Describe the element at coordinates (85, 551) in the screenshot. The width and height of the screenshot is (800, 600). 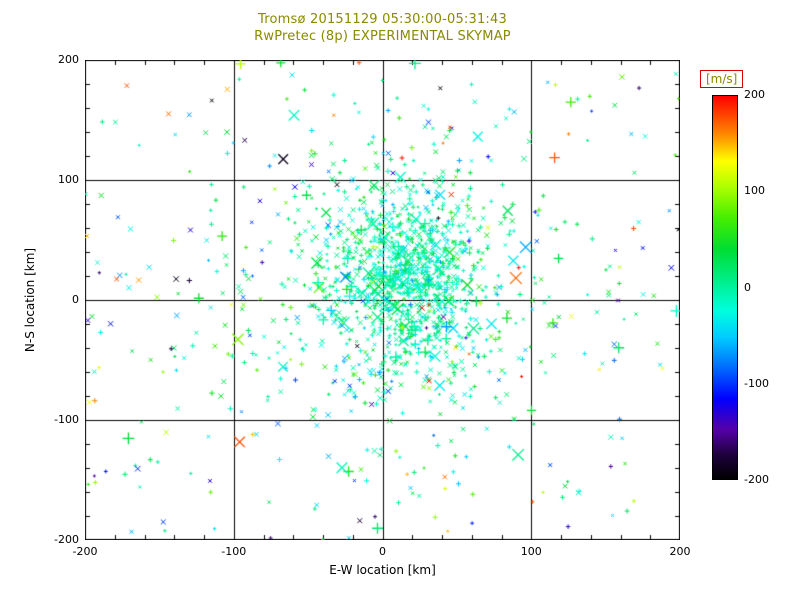
I see `x-tick-label: -200` at that location.